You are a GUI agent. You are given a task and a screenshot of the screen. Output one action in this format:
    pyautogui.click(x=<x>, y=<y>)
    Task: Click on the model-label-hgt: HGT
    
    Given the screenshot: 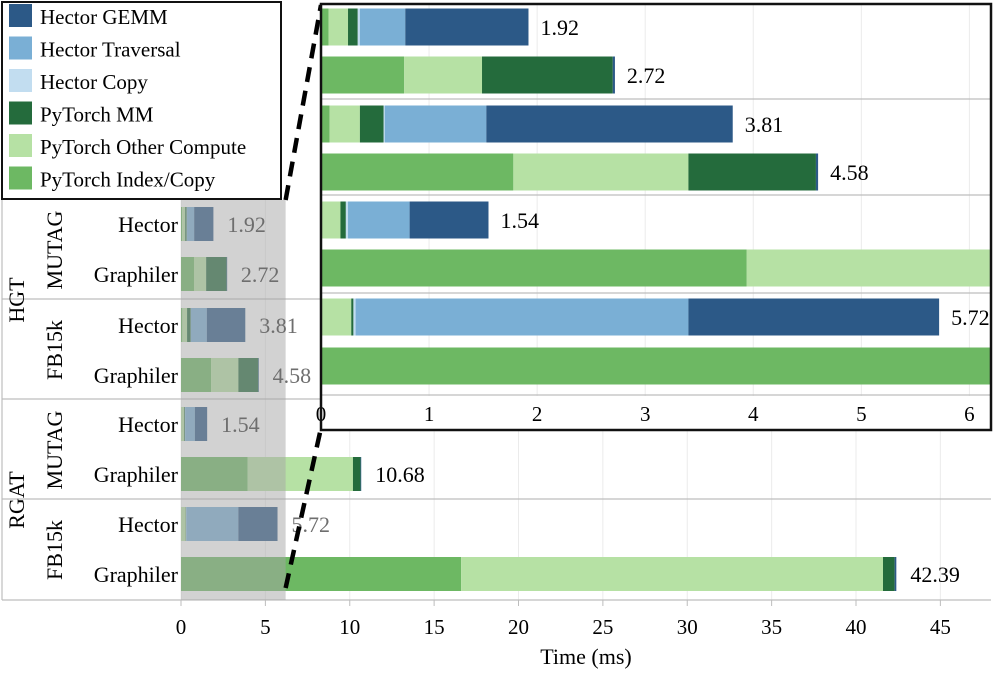 What is the action you would take?
    pyautogui.click(x=16, y=300)
    